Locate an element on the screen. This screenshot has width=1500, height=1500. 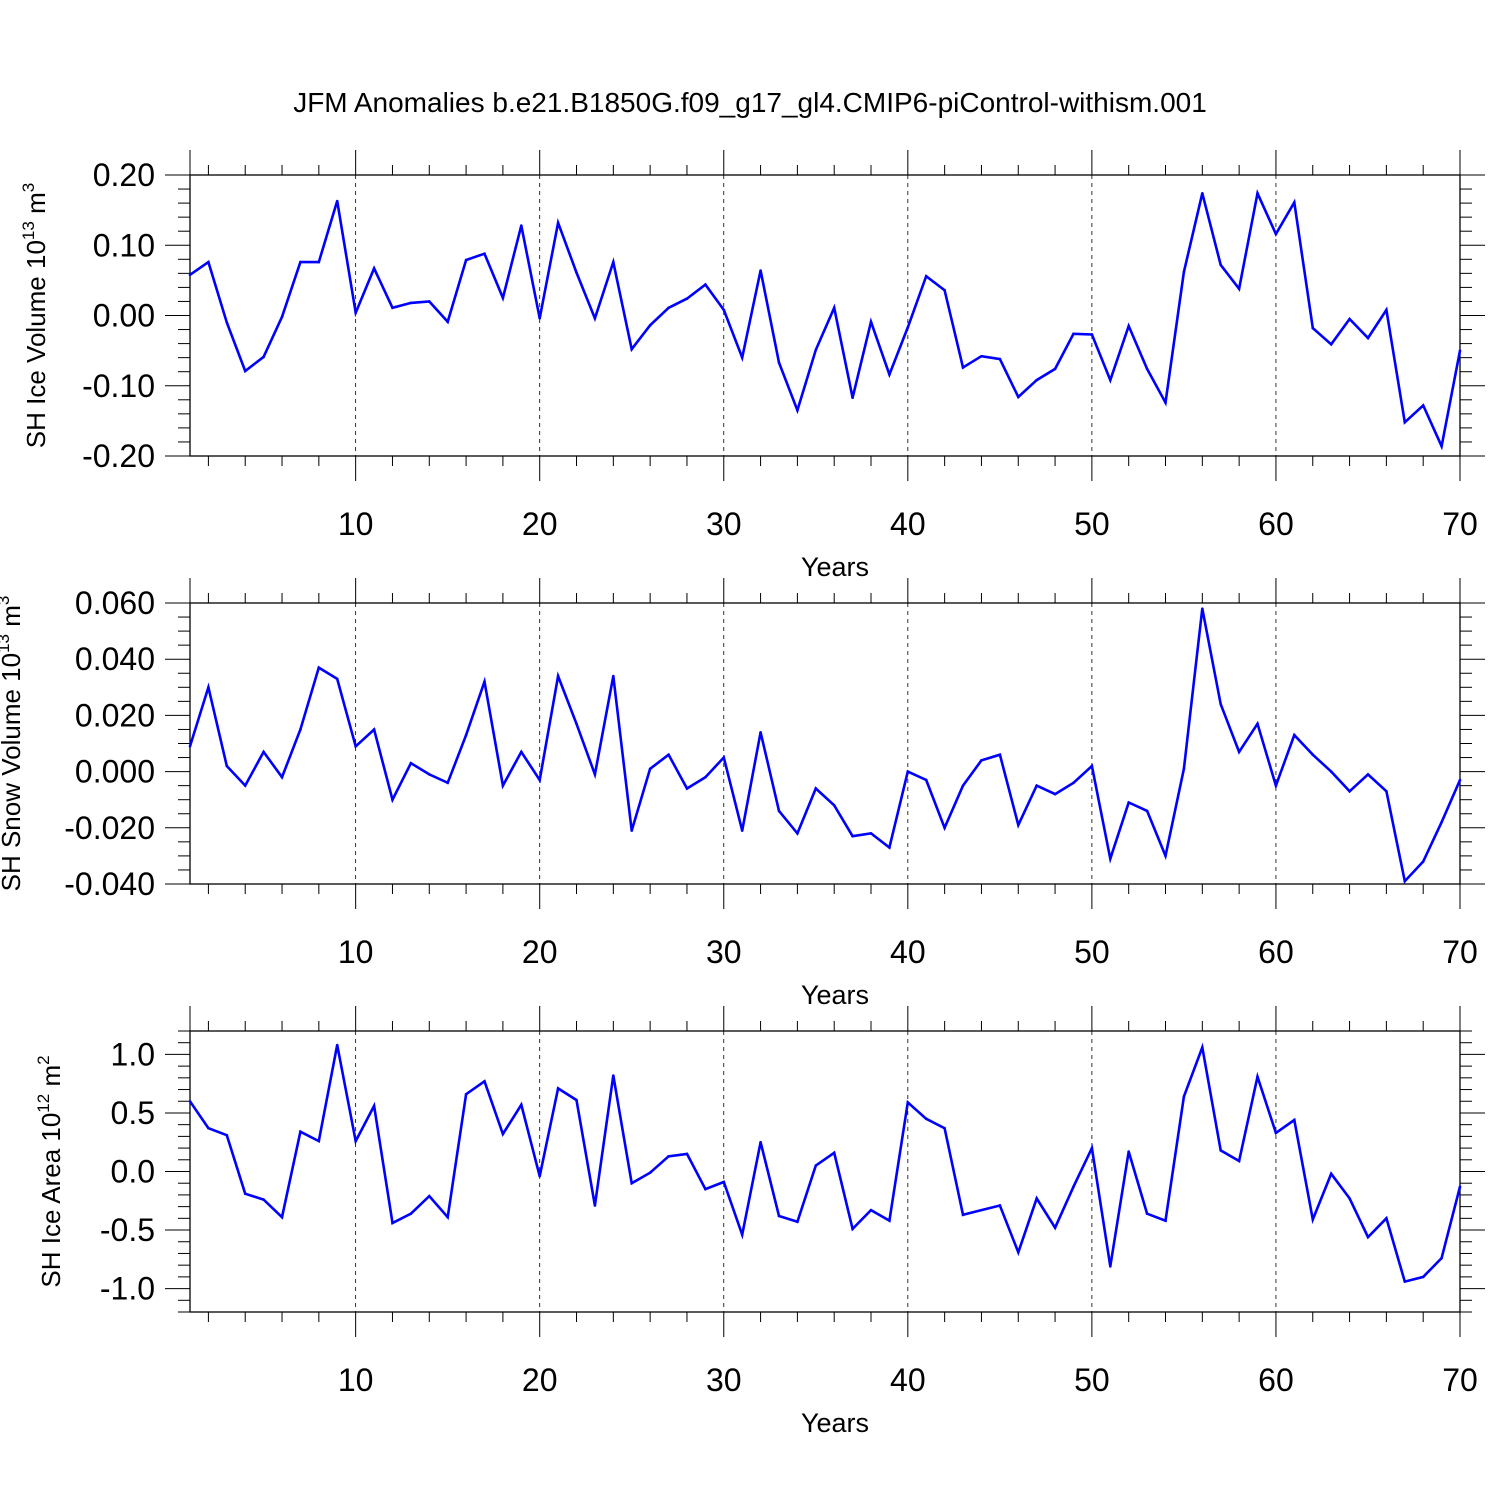
y-tick-label: 0.0 is located at coordinates (133, 1172).